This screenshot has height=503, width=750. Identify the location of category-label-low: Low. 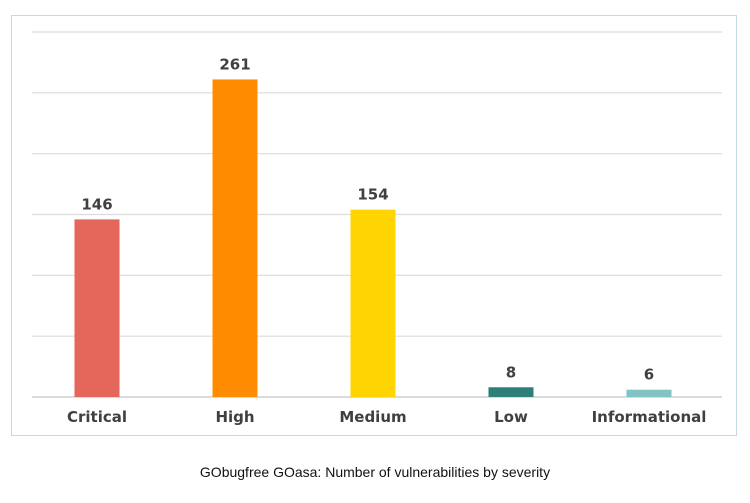
(511, 417).